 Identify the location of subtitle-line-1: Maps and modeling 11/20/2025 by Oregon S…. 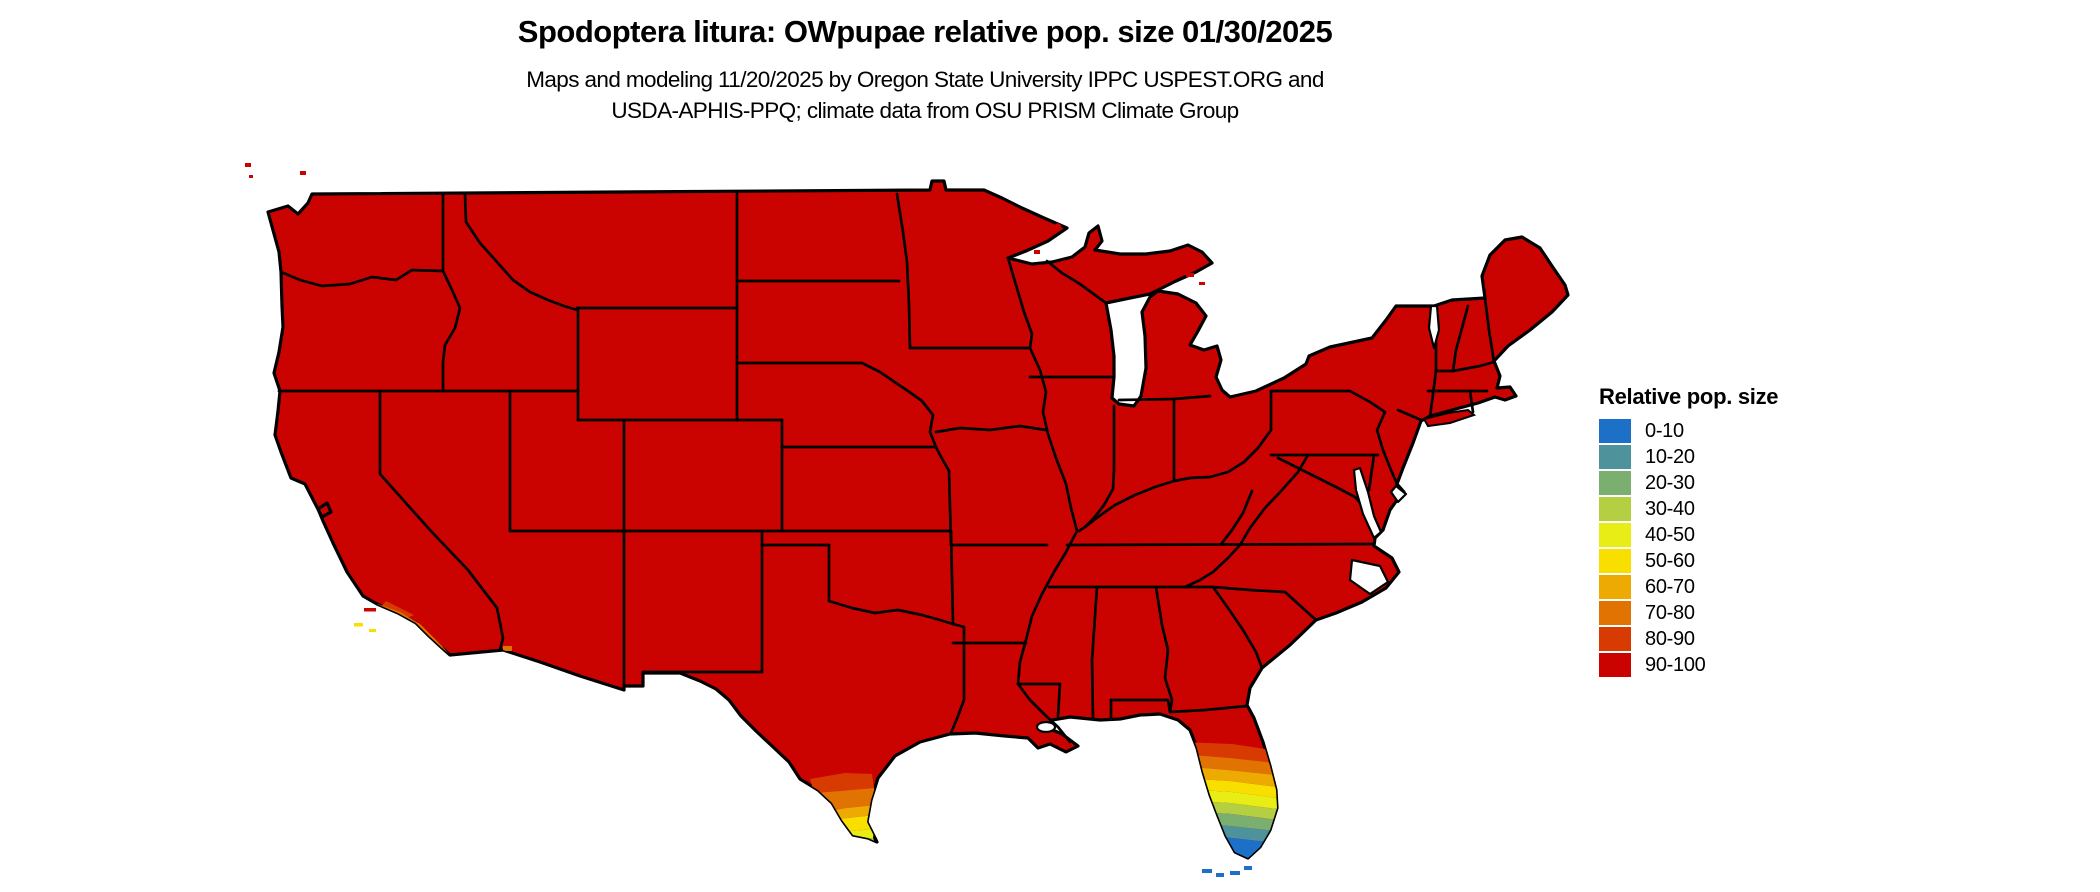
(925, 79).